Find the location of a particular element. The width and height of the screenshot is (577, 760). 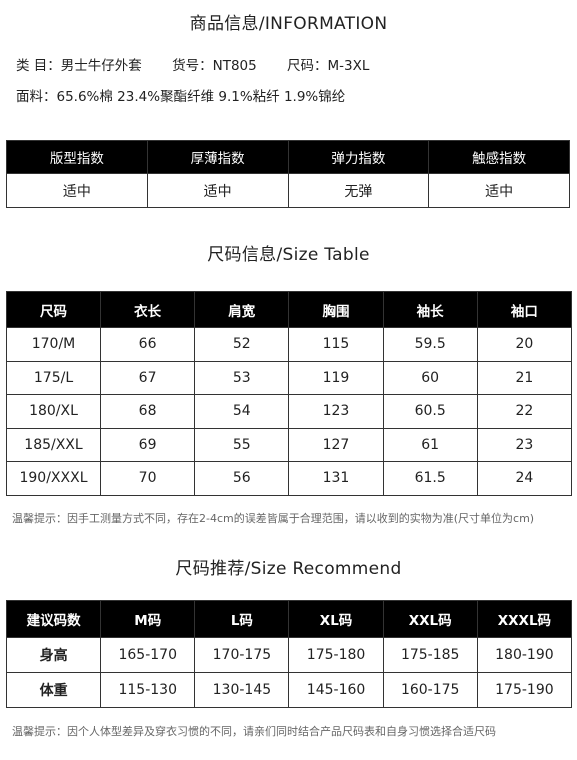

size-header-cell: 胸围 is located at coordinates (336, 309).